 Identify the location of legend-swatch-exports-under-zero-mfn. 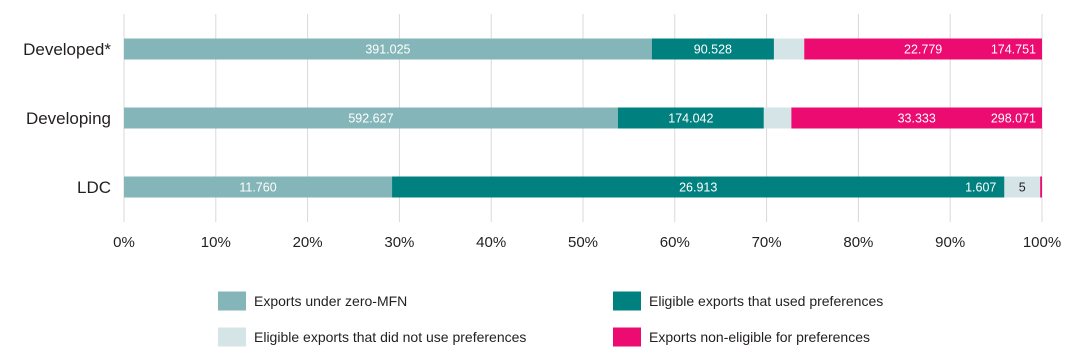
(232, 301).